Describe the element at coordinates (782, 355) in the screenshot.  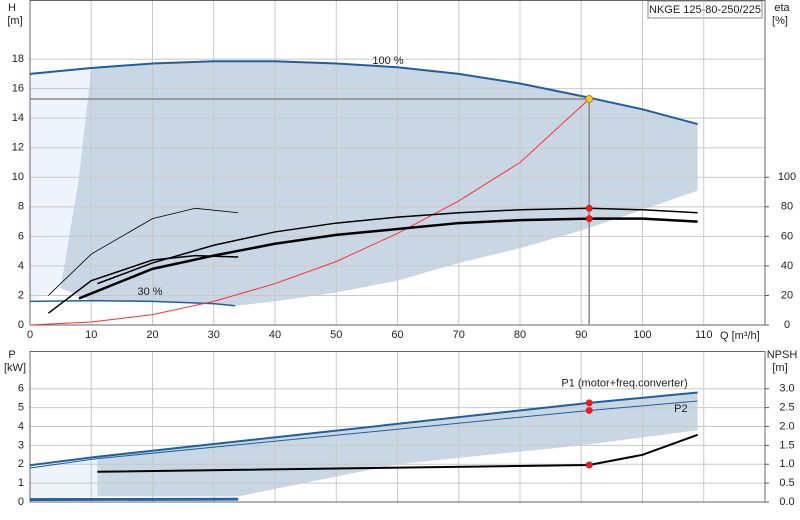
I see `y2-axis-label: NPSH` at that location.